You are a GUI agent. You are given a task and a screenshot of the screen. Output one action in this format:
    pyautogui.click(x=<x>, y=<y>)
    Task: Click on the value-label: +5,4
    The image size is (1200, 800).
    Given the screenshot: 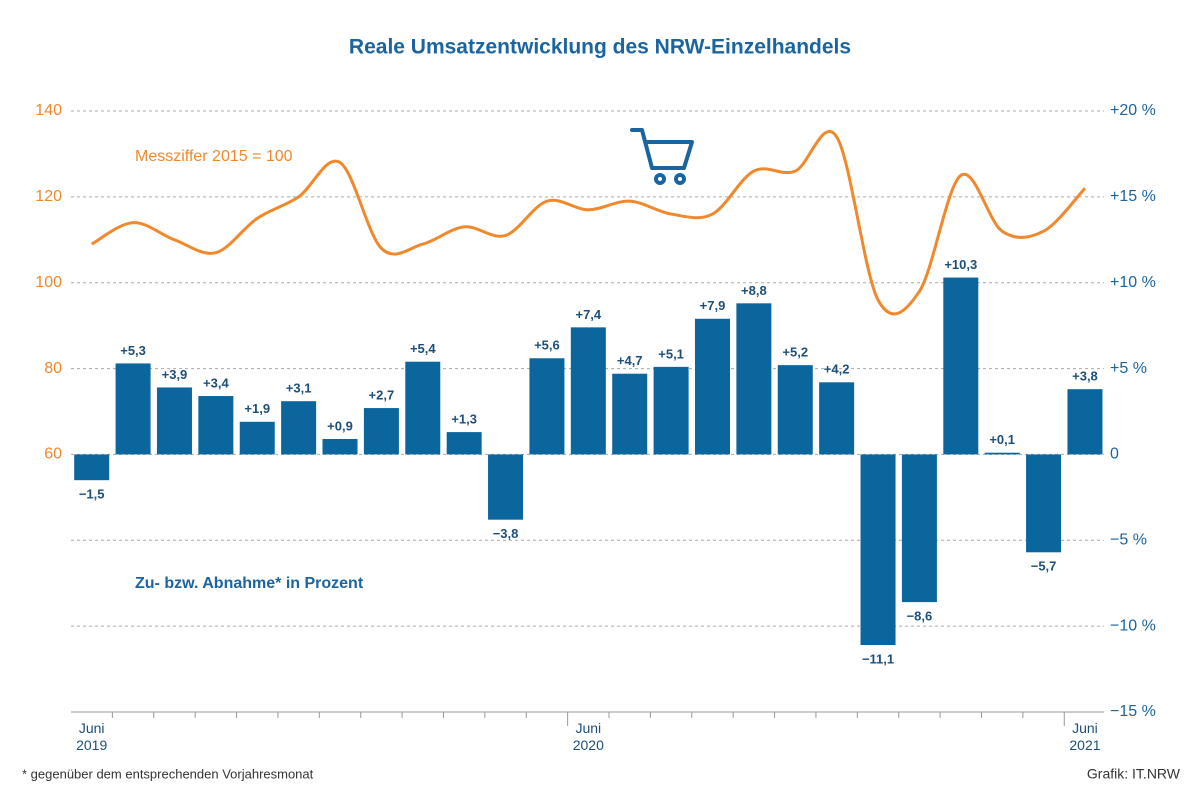 What is the action you would take?
    pyautogui.click(x=423, y=348)
    